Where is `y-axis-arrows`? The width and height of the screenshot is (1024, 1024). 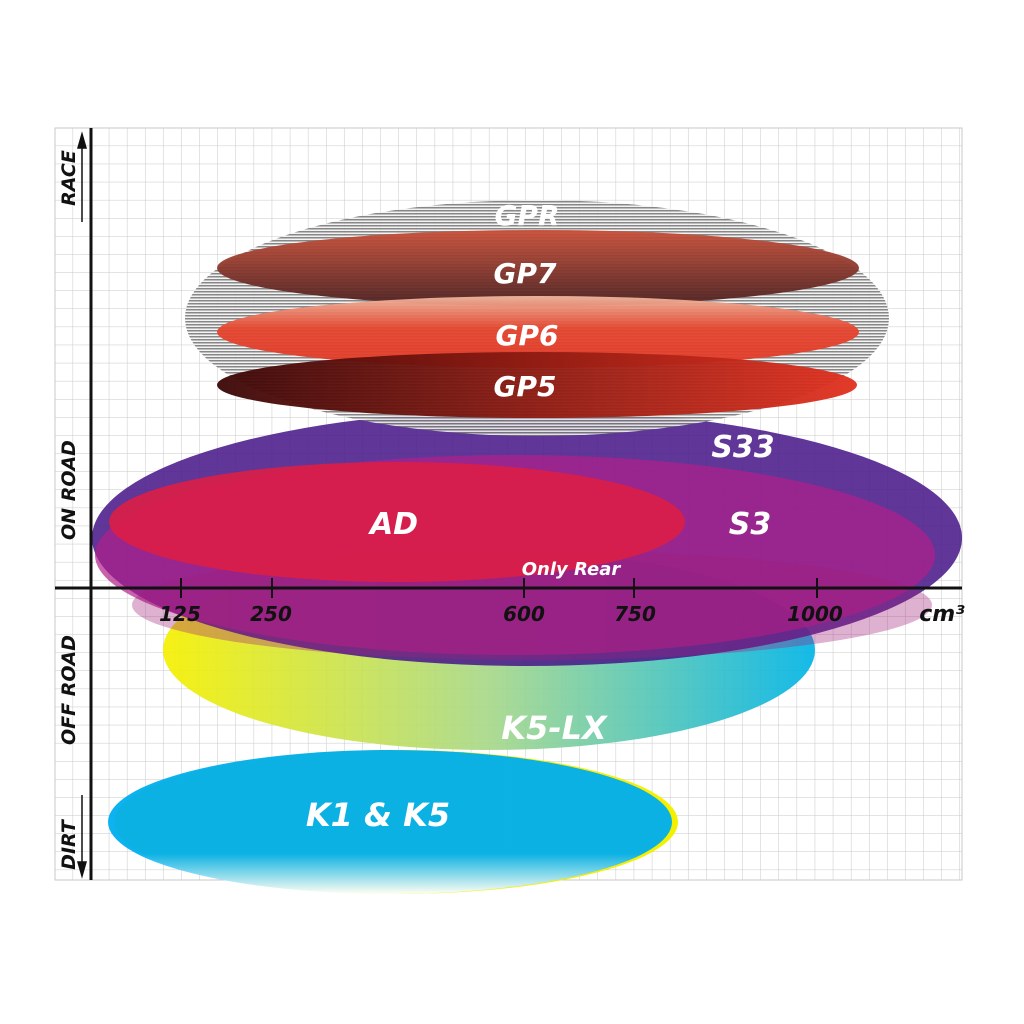 y-axis-arrows is located at coordinates (82, 505).